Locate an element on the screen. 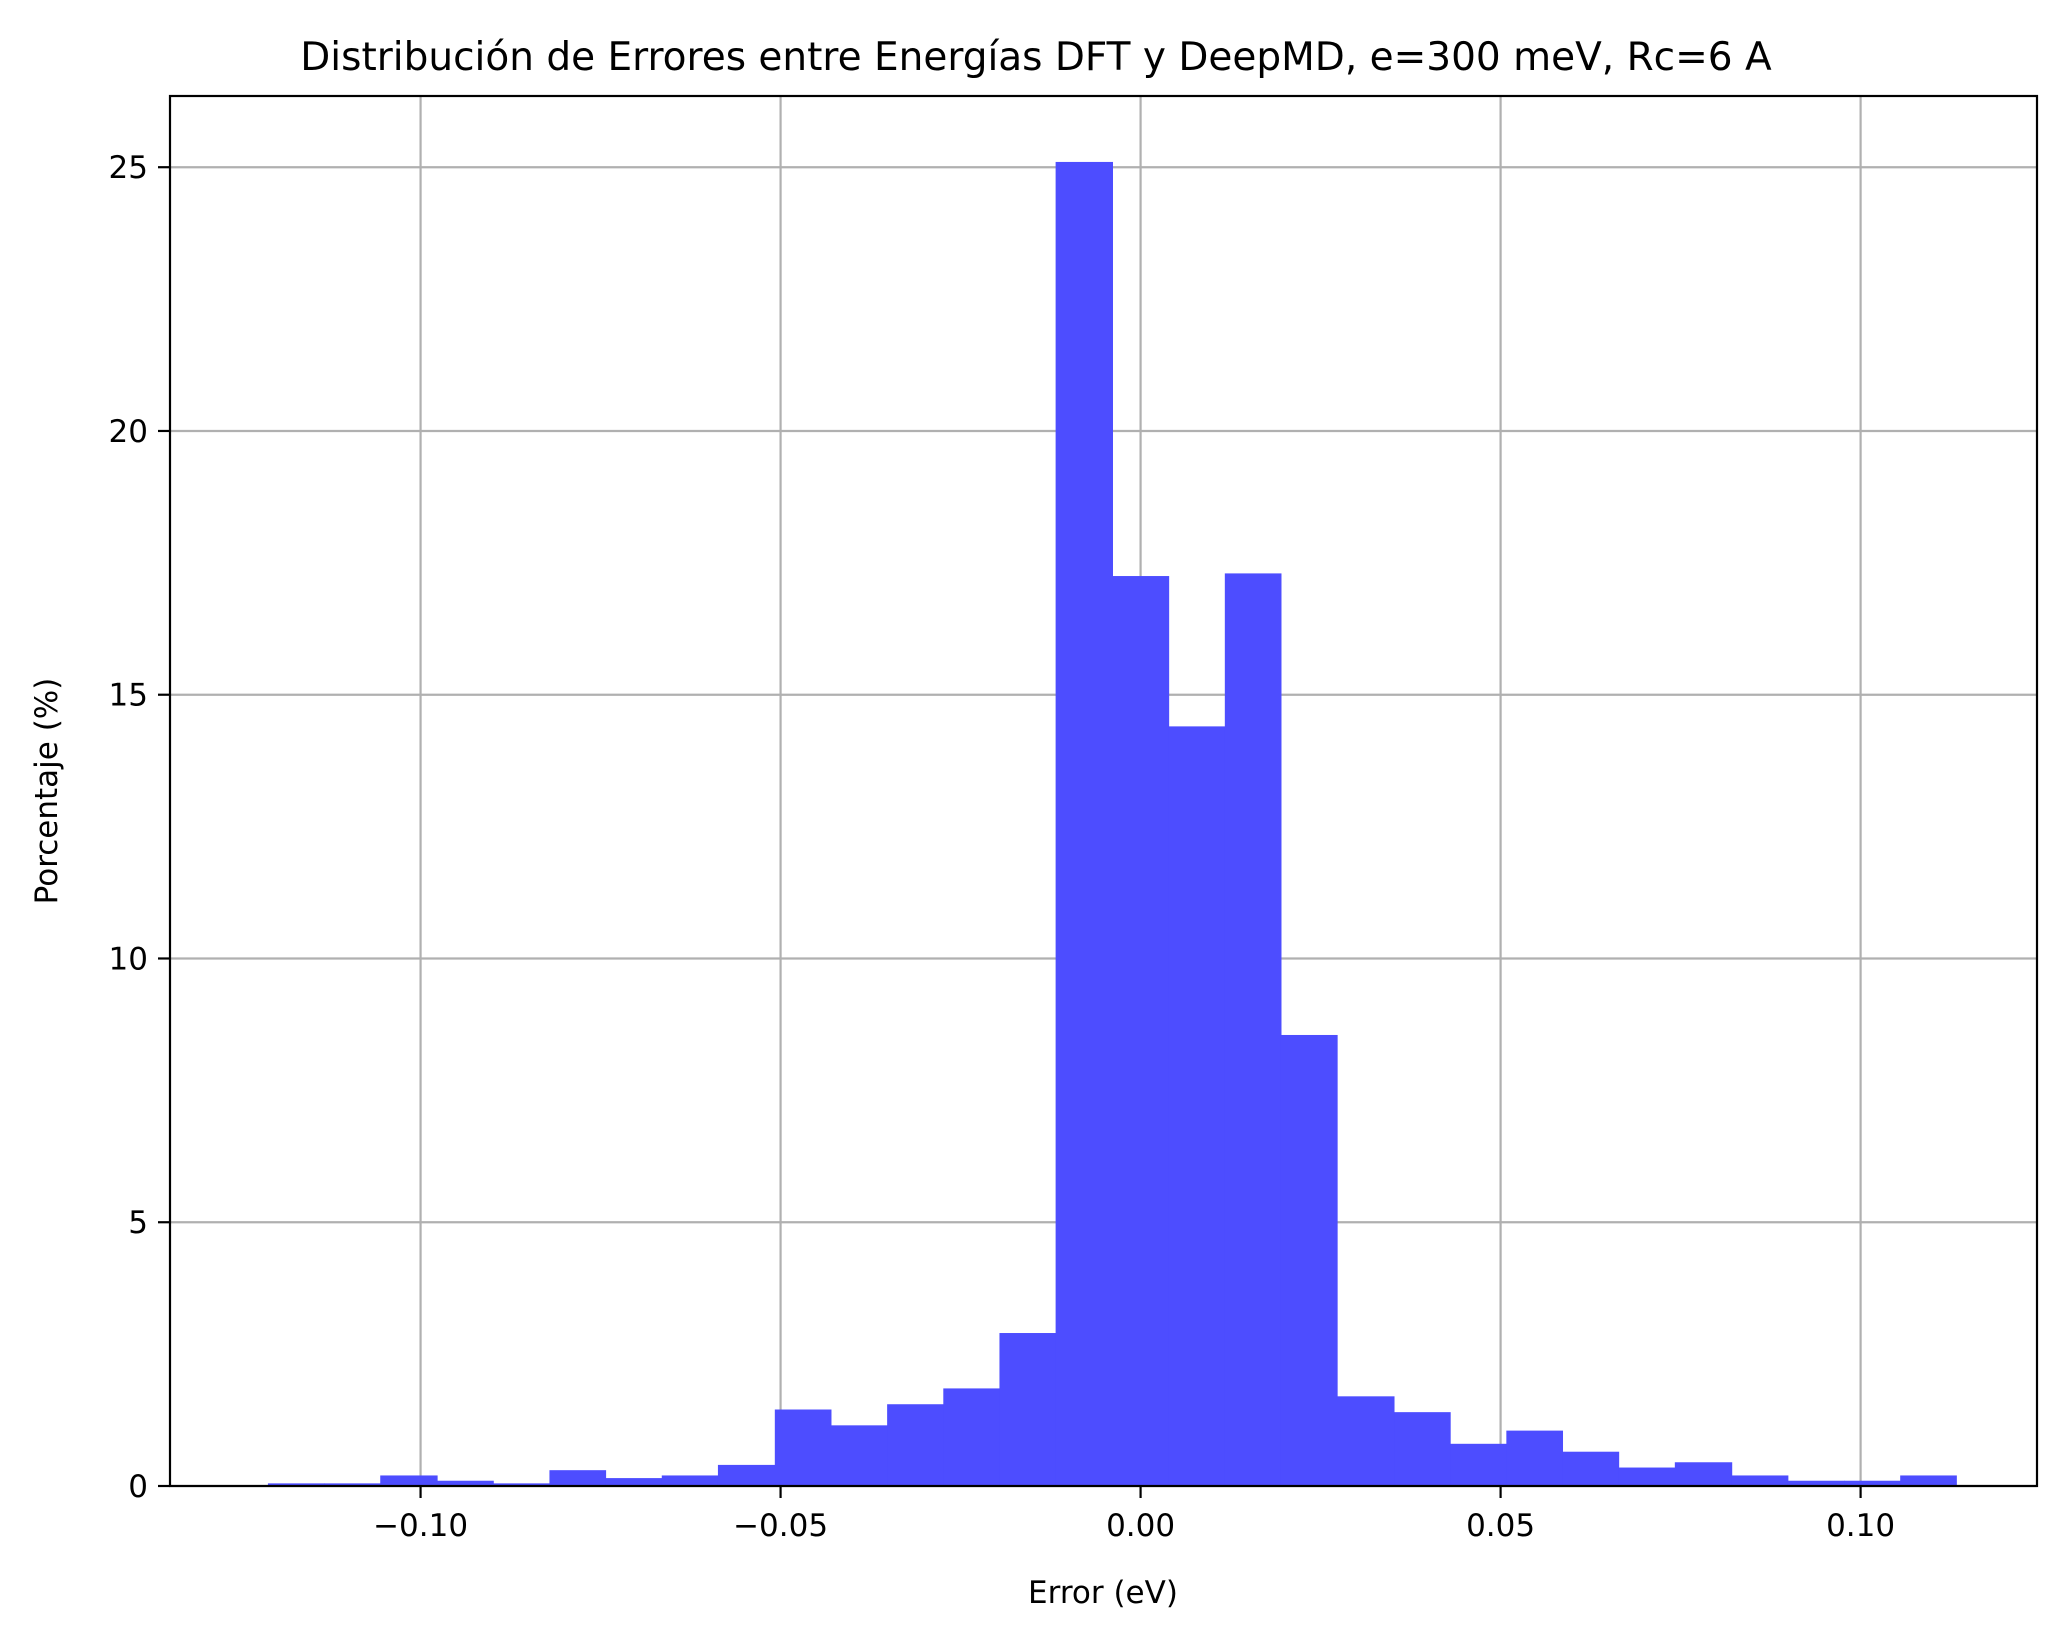  y-tick-label: 20 is located at coordinates (128, 432).